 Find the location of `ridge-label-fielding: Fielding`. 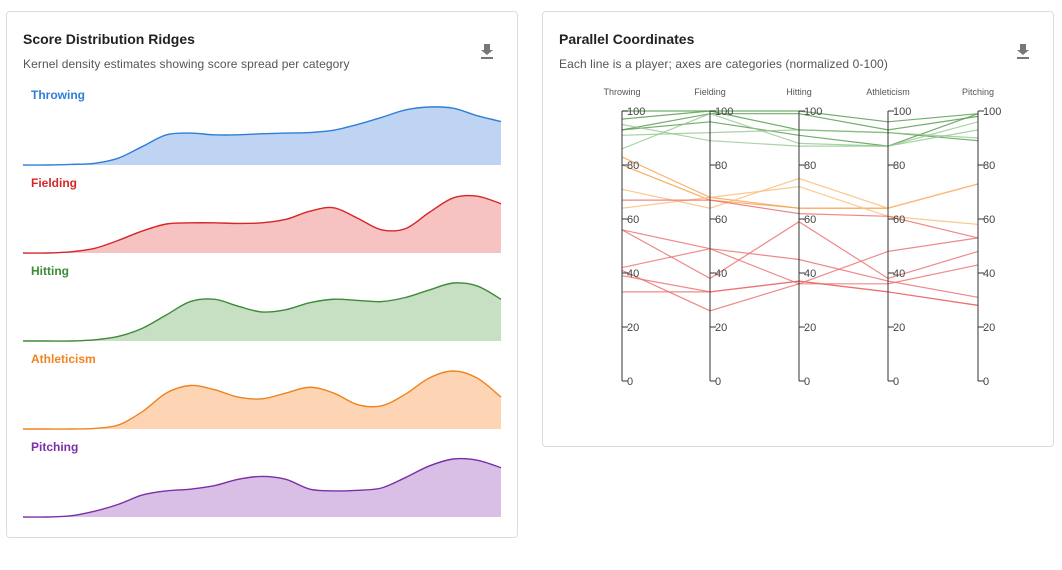

ridge-label-fielding: Fielding is located at coordinates (54, 183).